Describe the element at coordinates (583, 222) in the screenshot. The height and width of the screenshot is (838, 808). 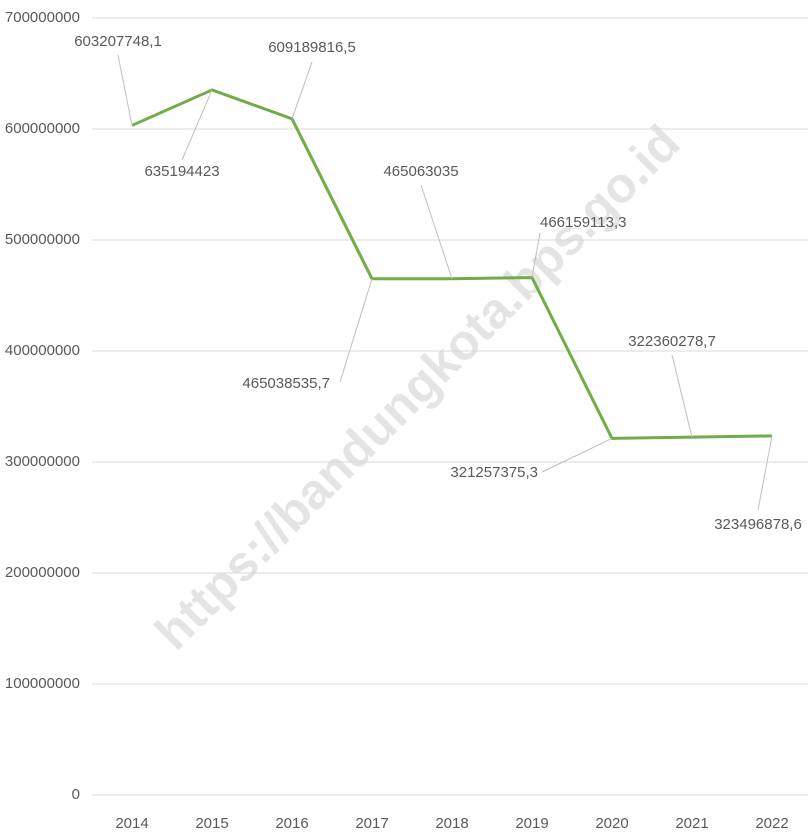
I see `data-label: 466159113,3` at that location.